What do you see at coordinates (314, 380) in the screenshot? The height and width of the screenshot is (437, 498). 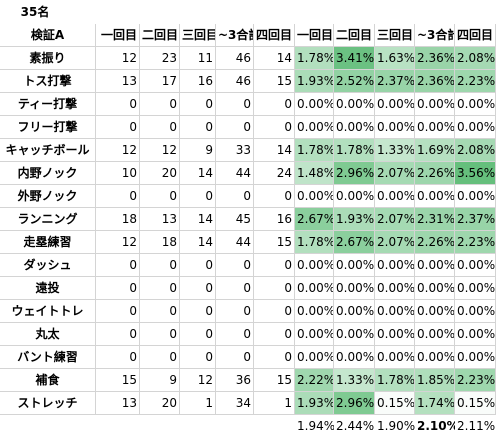 I see `percent-cell: 2.22%` at bounding box center [314, 380].